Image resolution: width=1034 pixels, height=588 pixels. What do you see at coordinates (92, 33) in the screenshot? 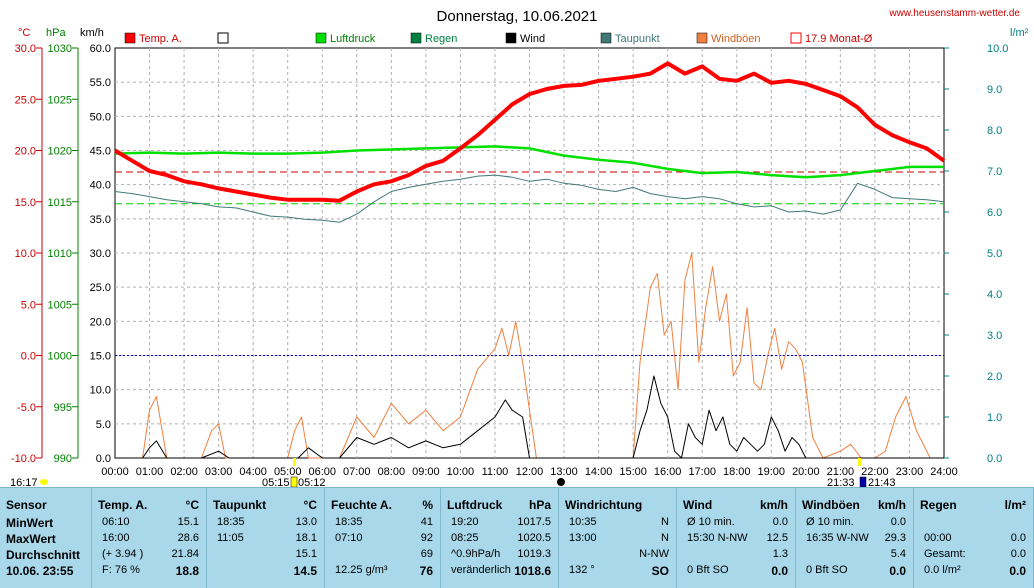
I see `wind-unit: km/h` at bounding box center [92, 33].